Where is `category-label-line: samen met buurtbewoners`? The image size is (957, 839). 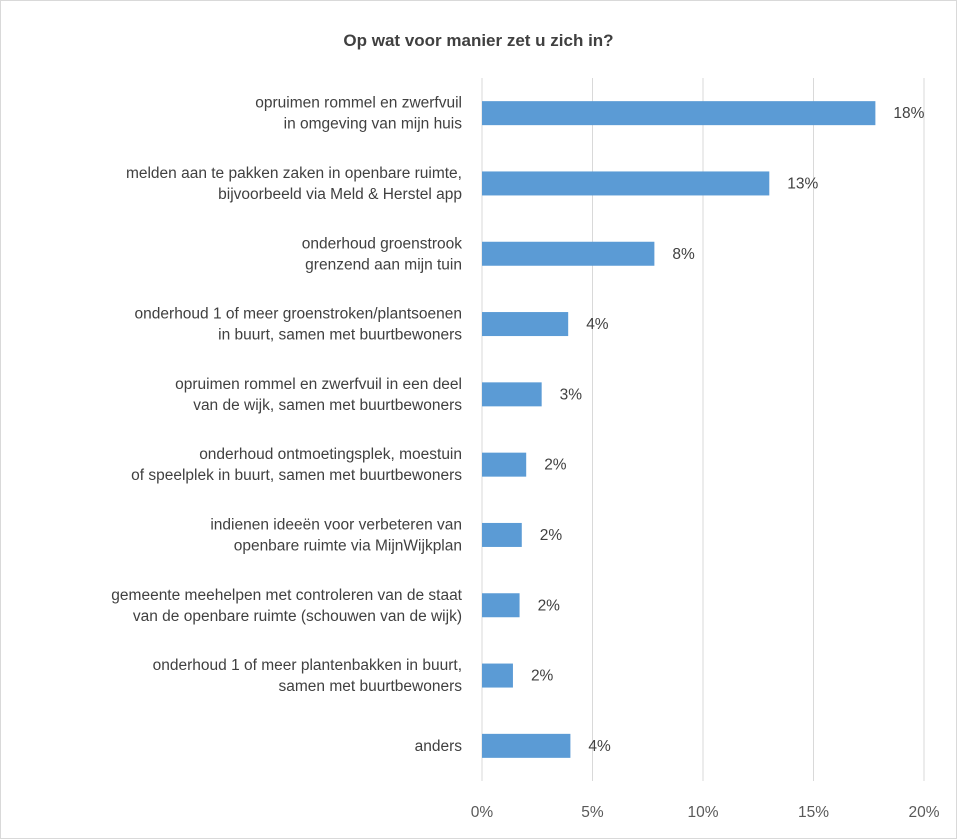 category-label-line: samen met buurtbewoners is located at coordinates (370, 686).